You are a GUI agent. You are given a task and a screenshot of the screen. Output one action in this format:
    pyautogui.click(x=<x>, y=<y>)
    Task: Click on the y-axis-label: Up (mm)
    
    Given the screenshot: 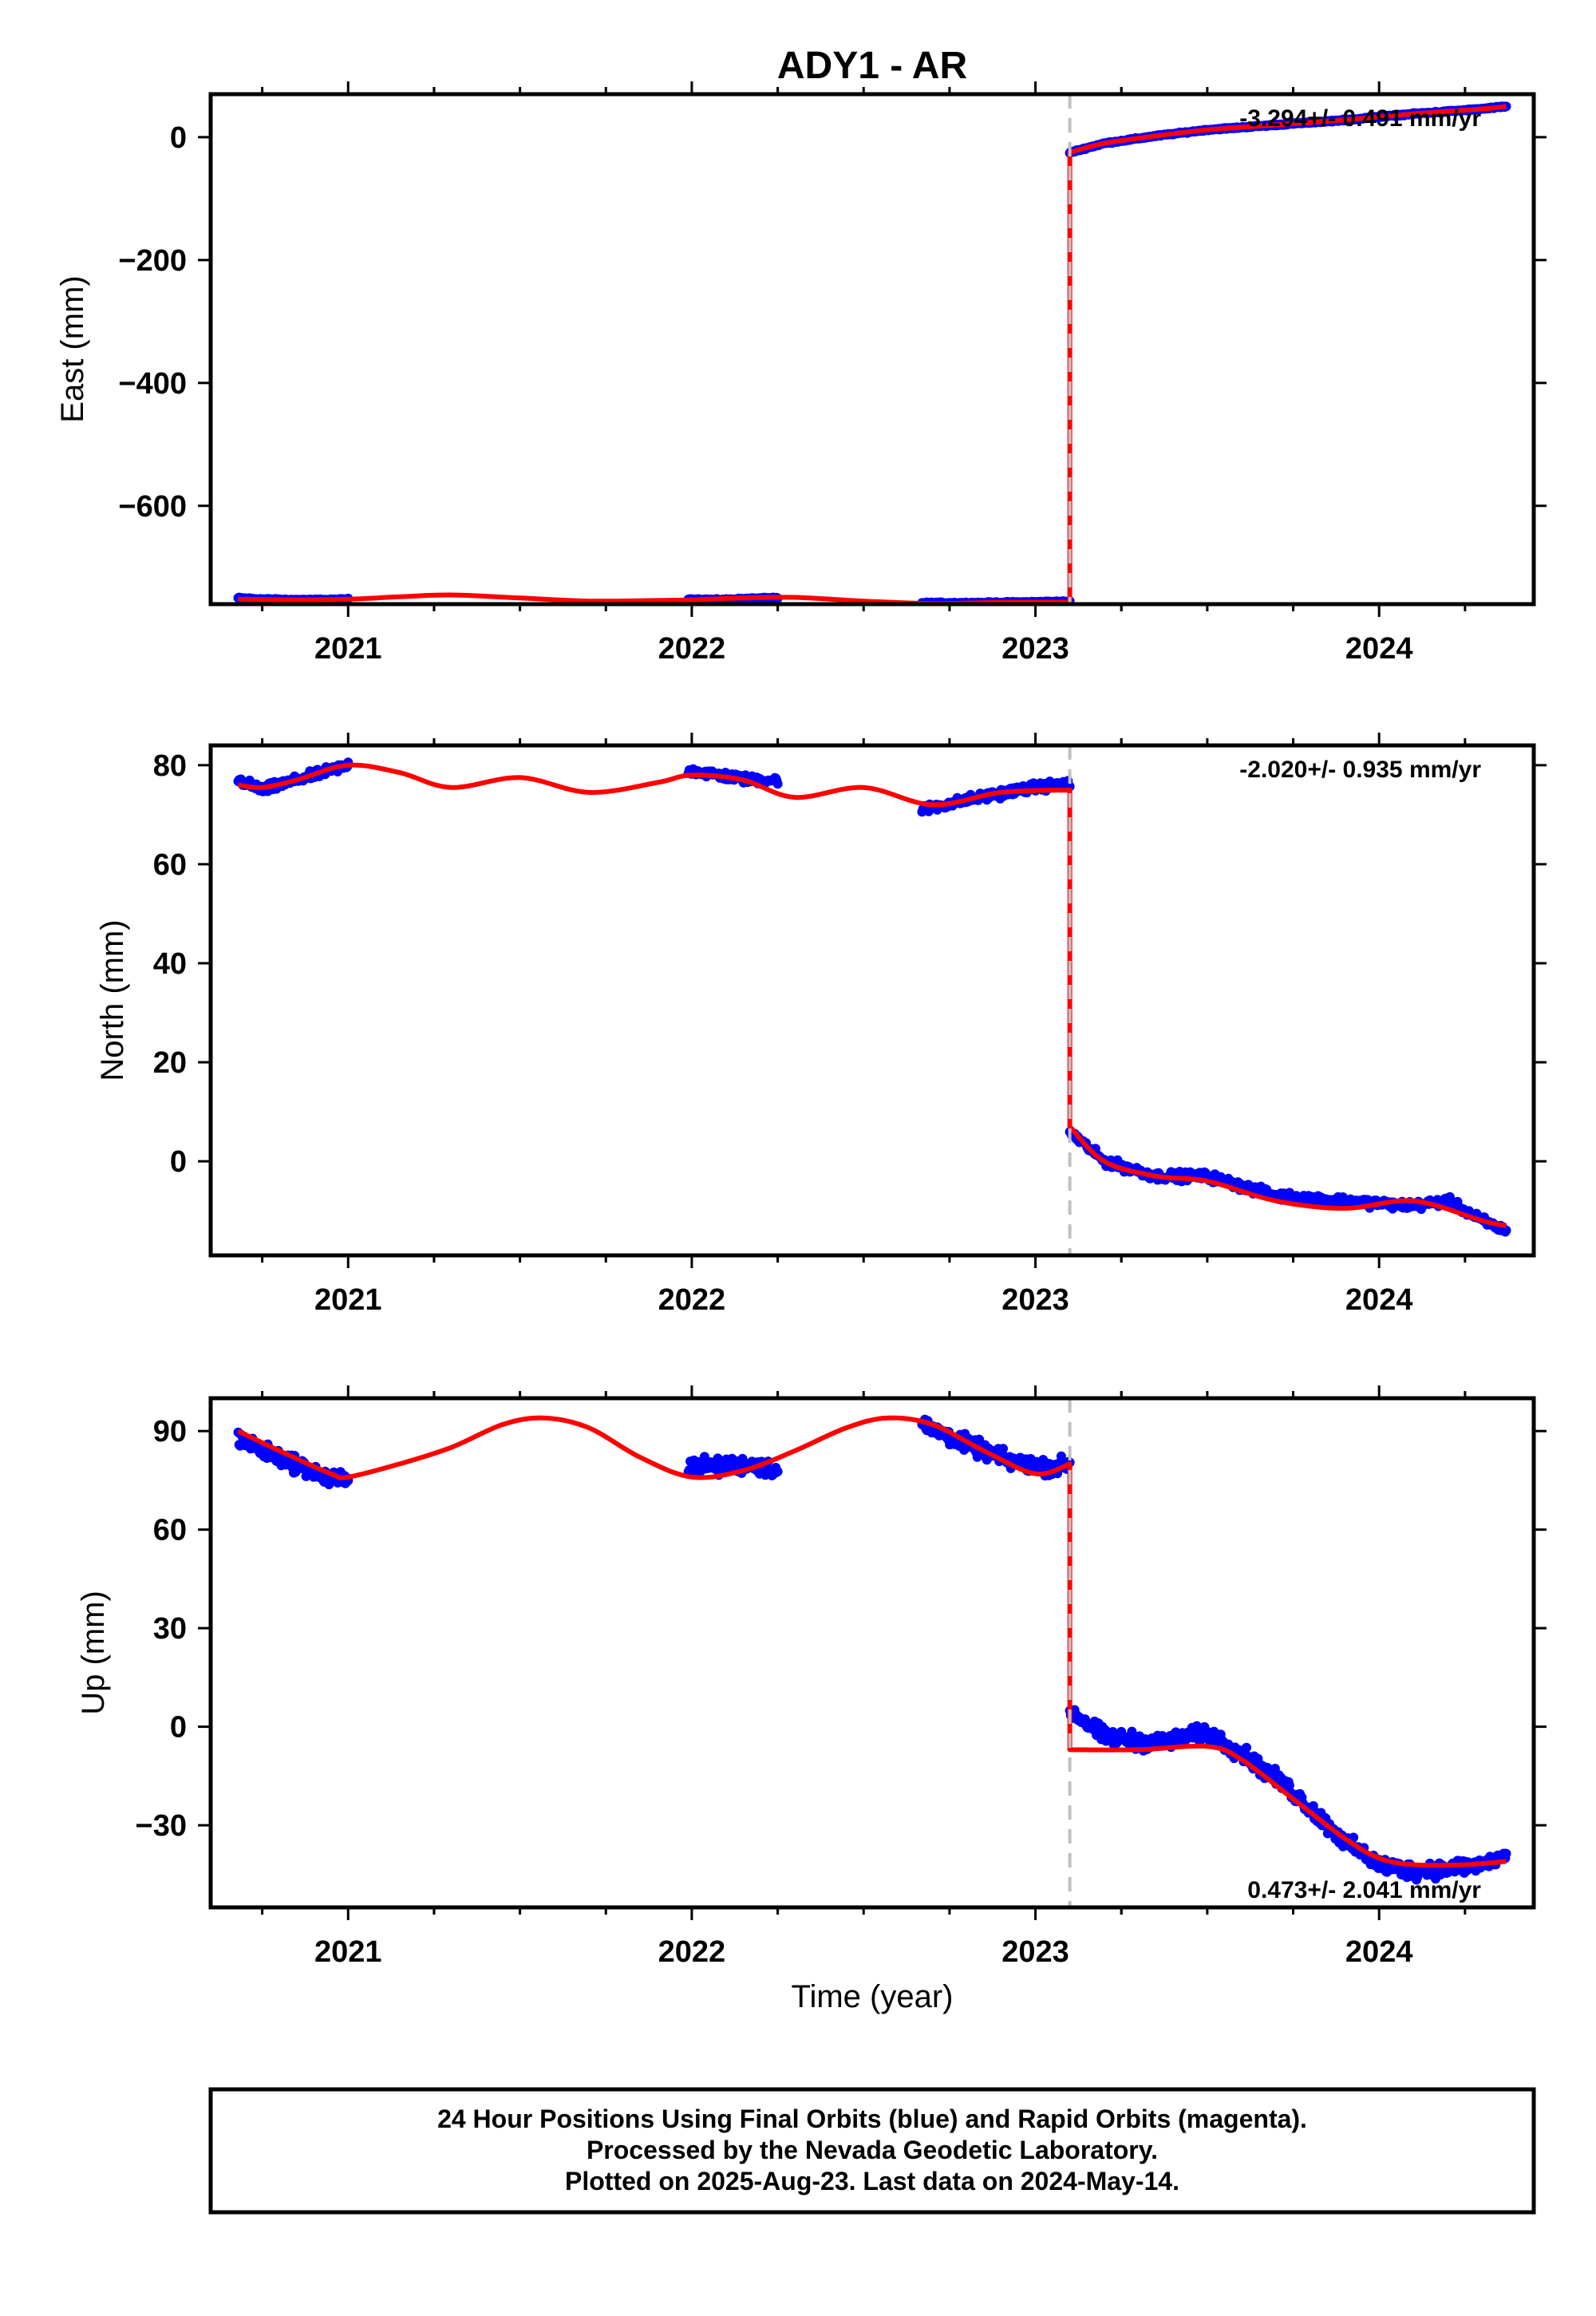 What is the action you would take?
    pyautogui.click(x=93, y=1653)
    